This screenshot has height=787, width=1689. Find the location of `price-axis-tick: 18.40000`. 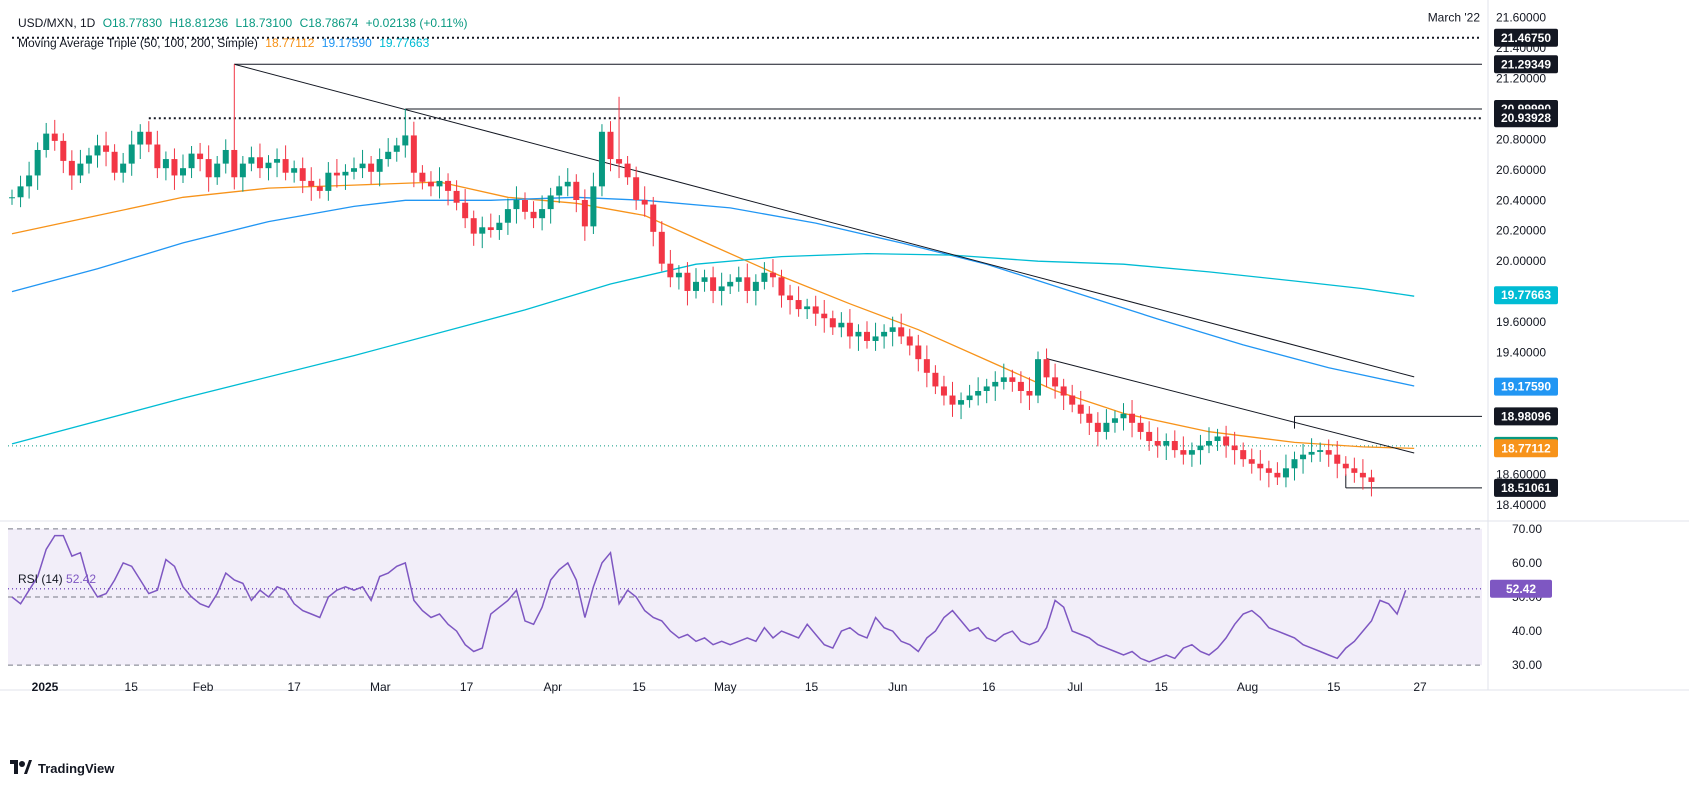

price-axis-tick: 18.40000 is located at coordinates (1521, 505).